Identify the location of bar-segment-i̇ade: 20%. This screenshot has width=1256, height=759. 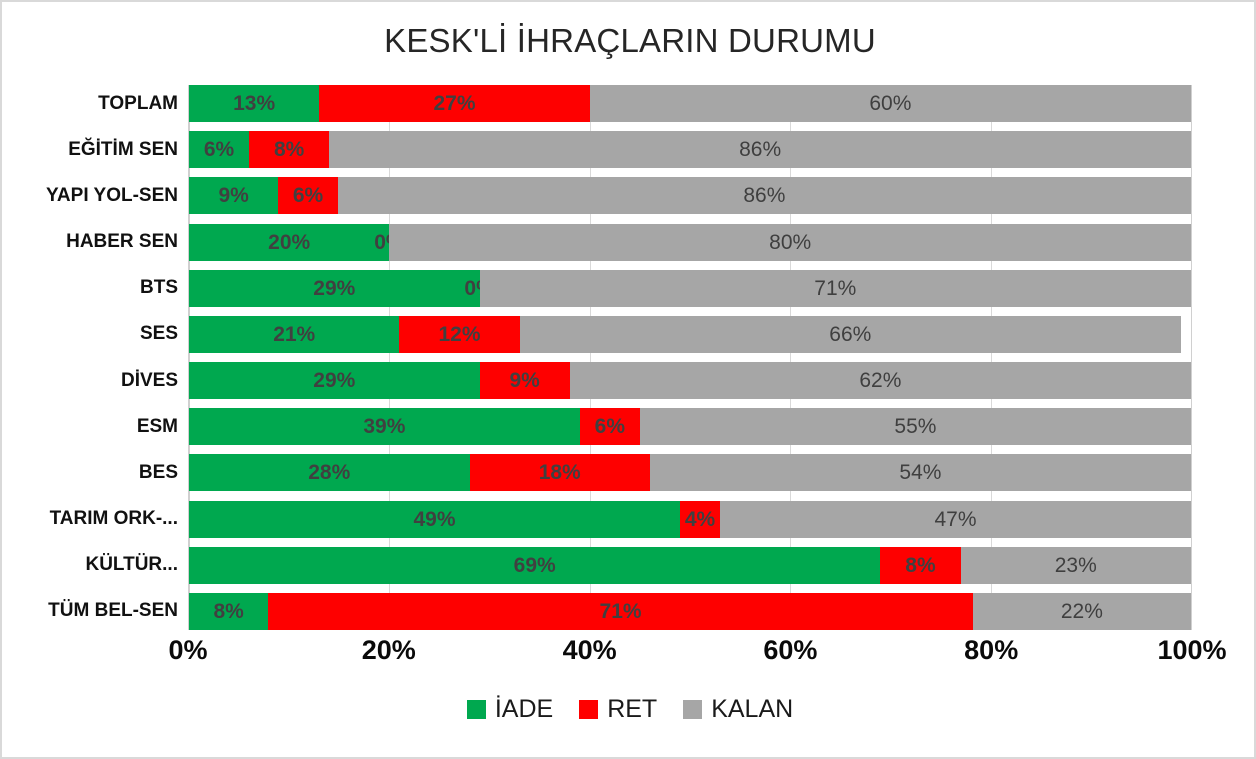
(289, 242).